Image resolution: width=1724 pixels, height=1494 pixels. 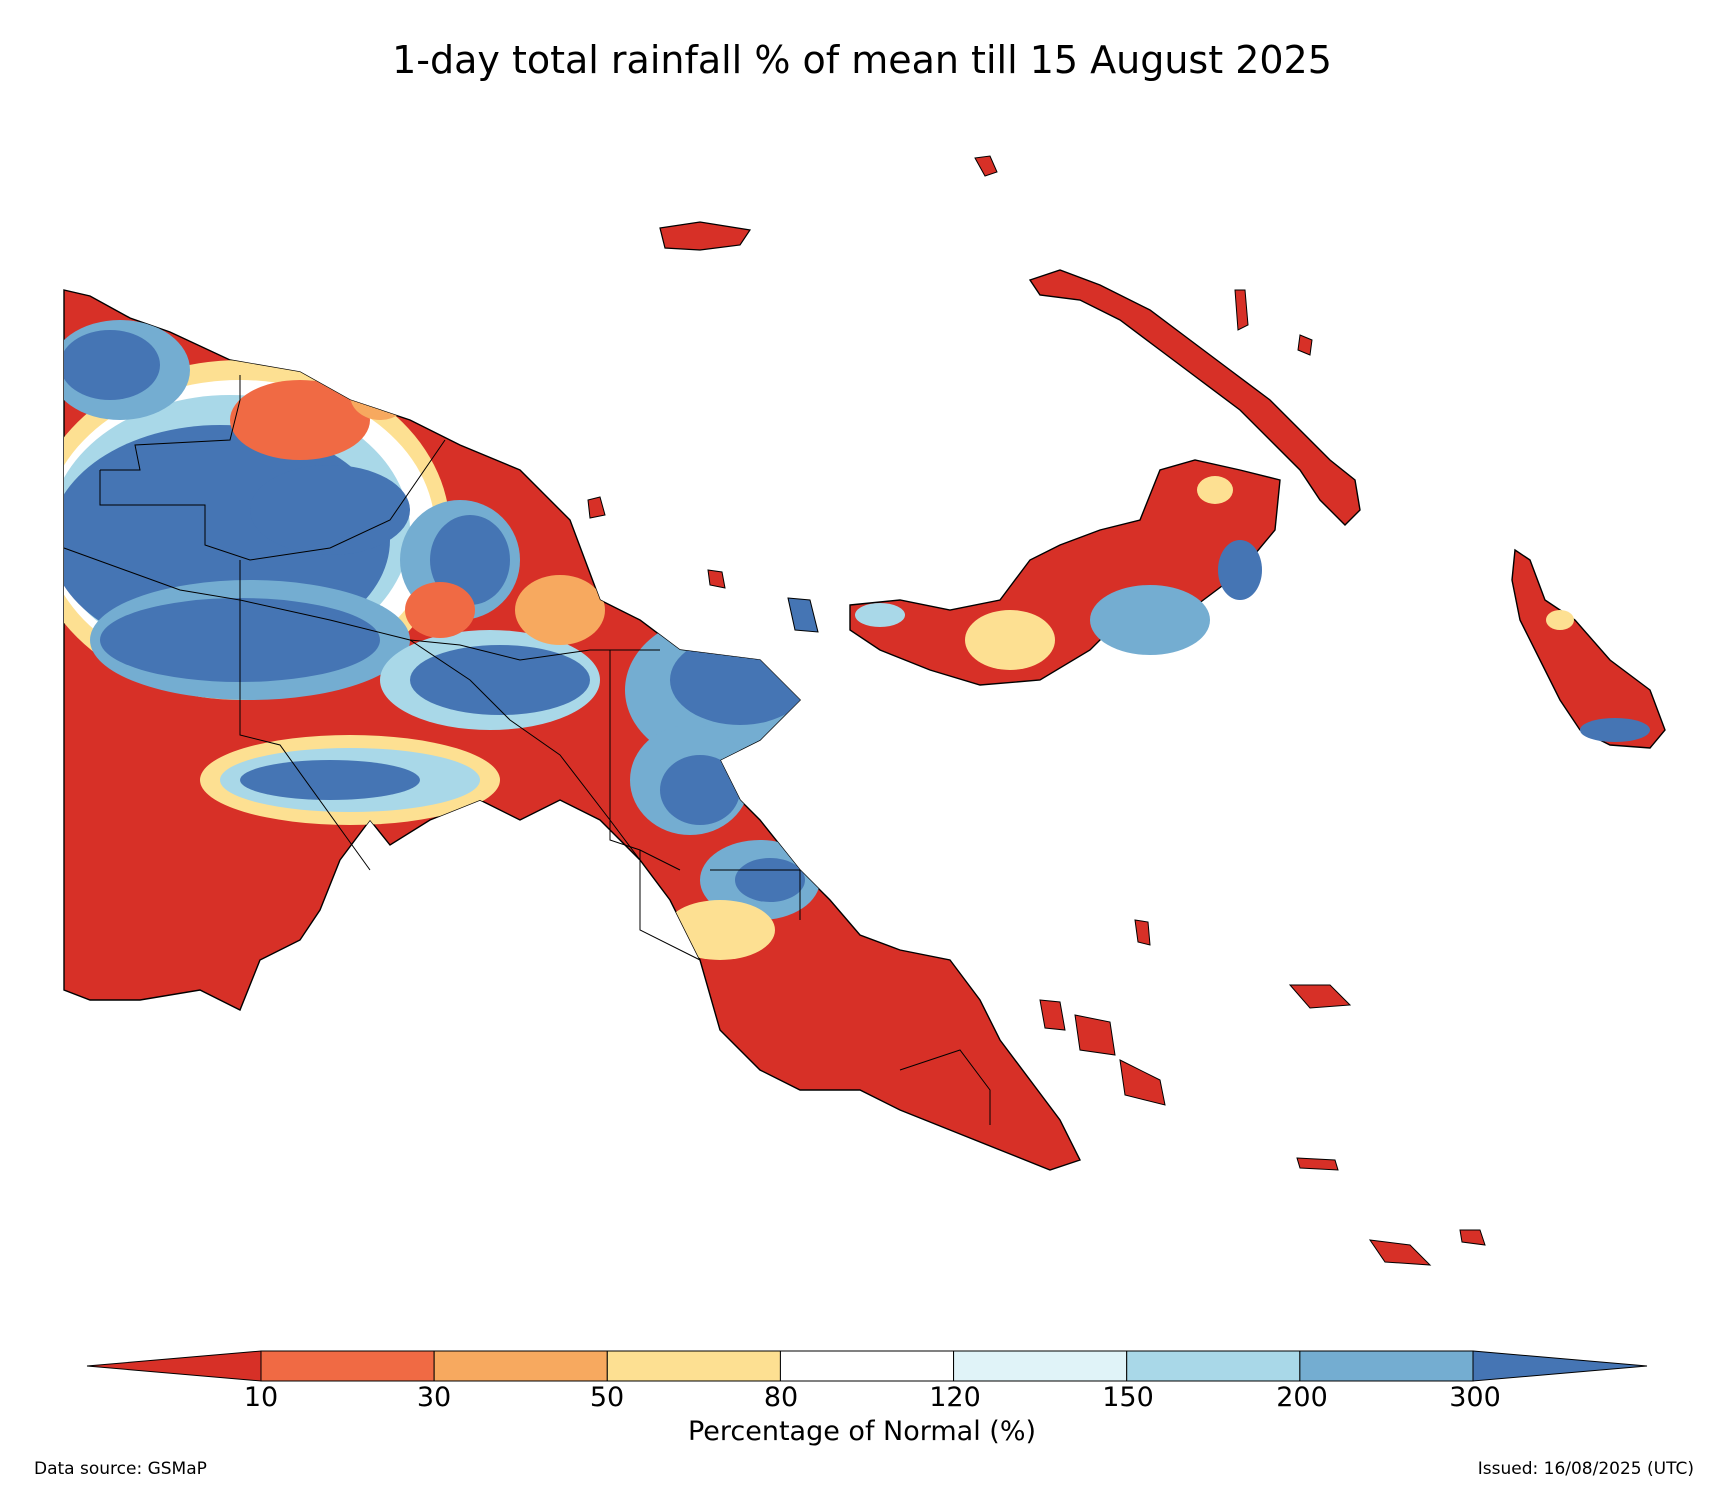 I want to click on colorbar-segments, so click(x=867, y=1366).